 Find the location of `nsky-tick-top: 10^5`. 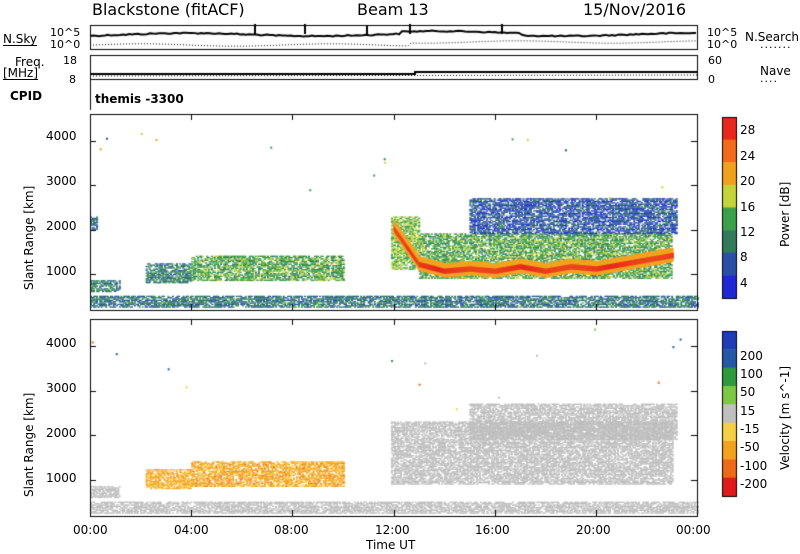

nsky-tick-top: 10^5 is located at coordinates (65, 32).